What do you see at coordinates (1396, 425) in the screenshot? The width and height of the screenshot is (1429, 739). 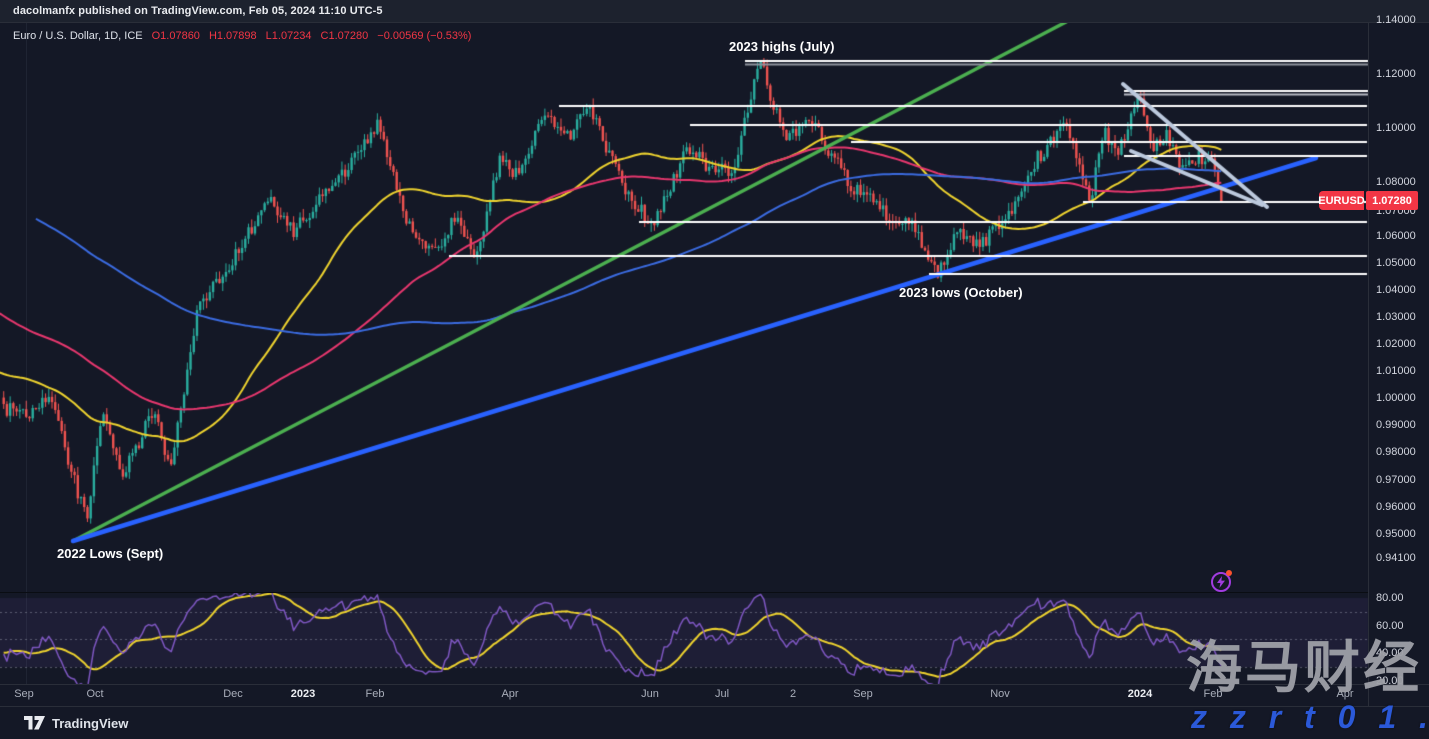 I see `axis-price-label: 0.99000` at bounding box center [1396, 425].